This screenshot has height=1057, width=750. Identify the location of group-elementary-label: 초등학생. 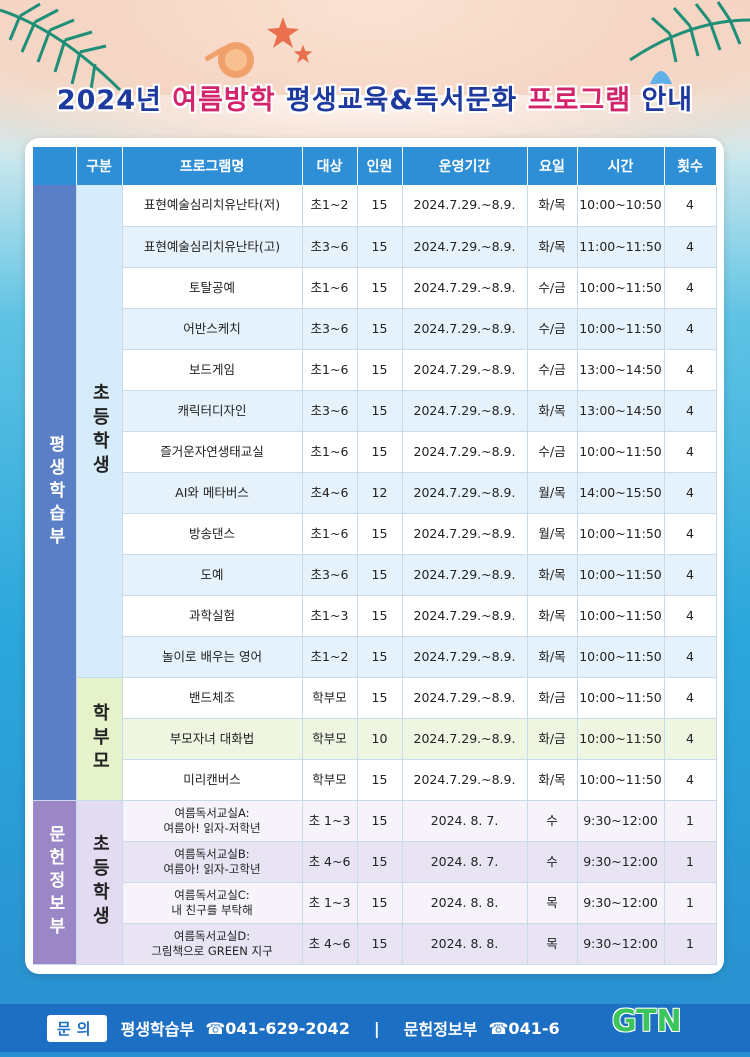
(99, 431).